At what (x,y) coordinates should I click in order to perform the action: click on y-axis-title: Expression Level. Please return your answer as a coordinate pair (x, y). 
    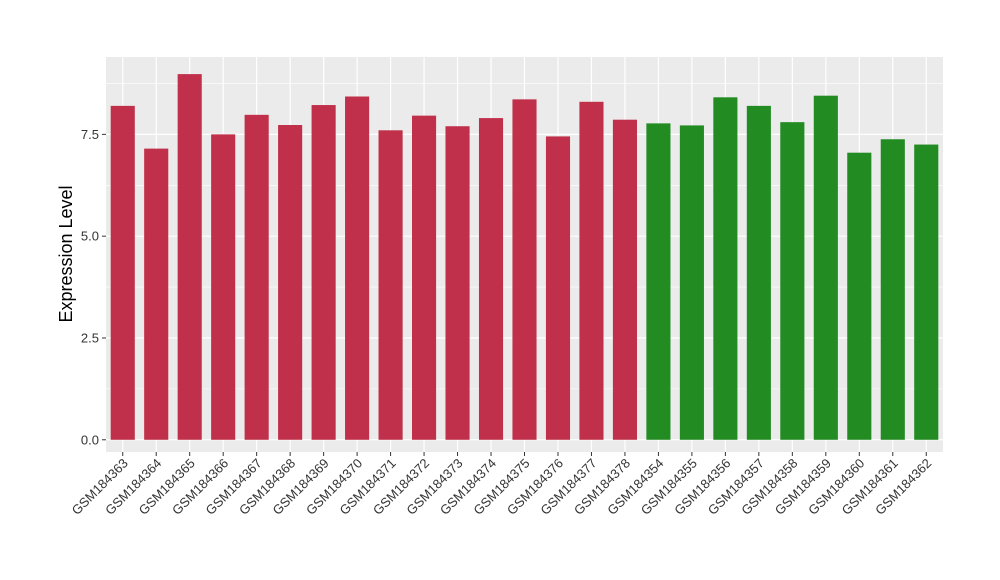
    Looking at the image, I should click on (66, 253).